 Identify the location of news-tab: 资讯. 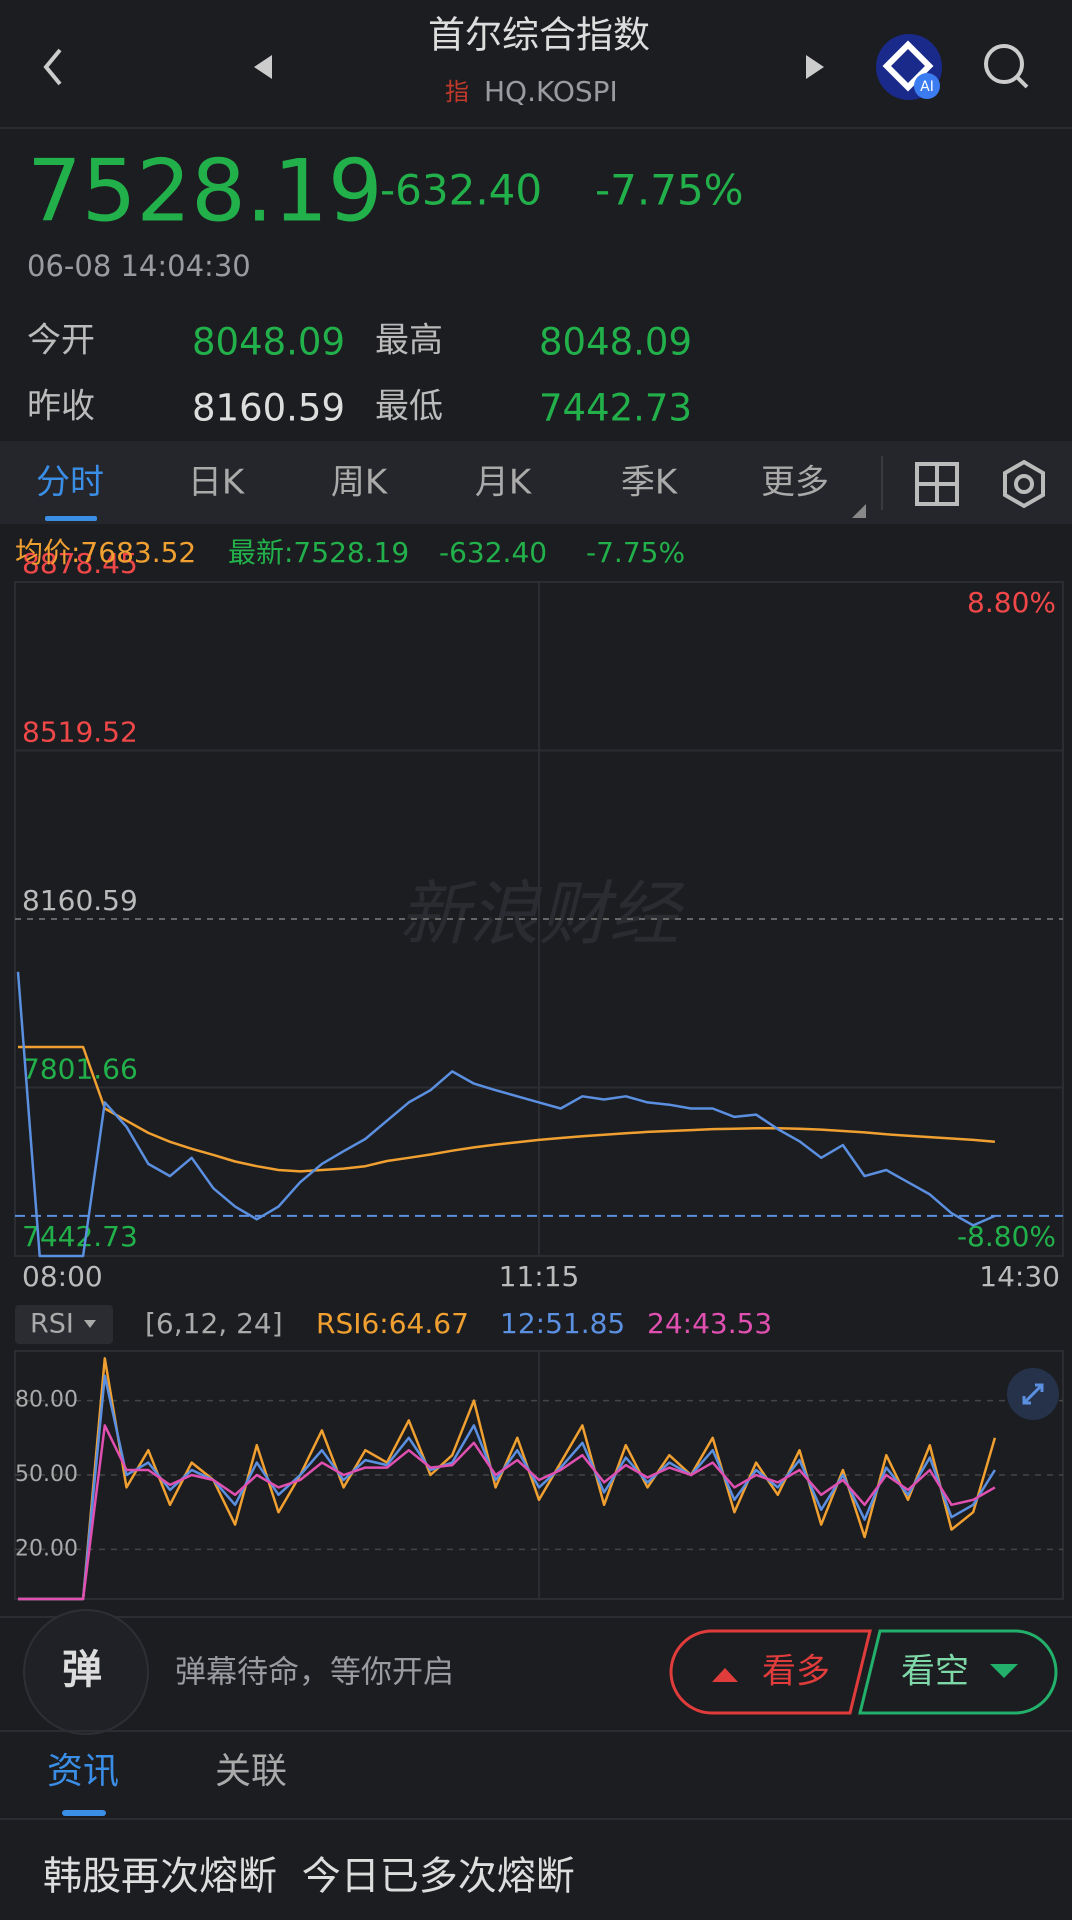
(83, 1771).